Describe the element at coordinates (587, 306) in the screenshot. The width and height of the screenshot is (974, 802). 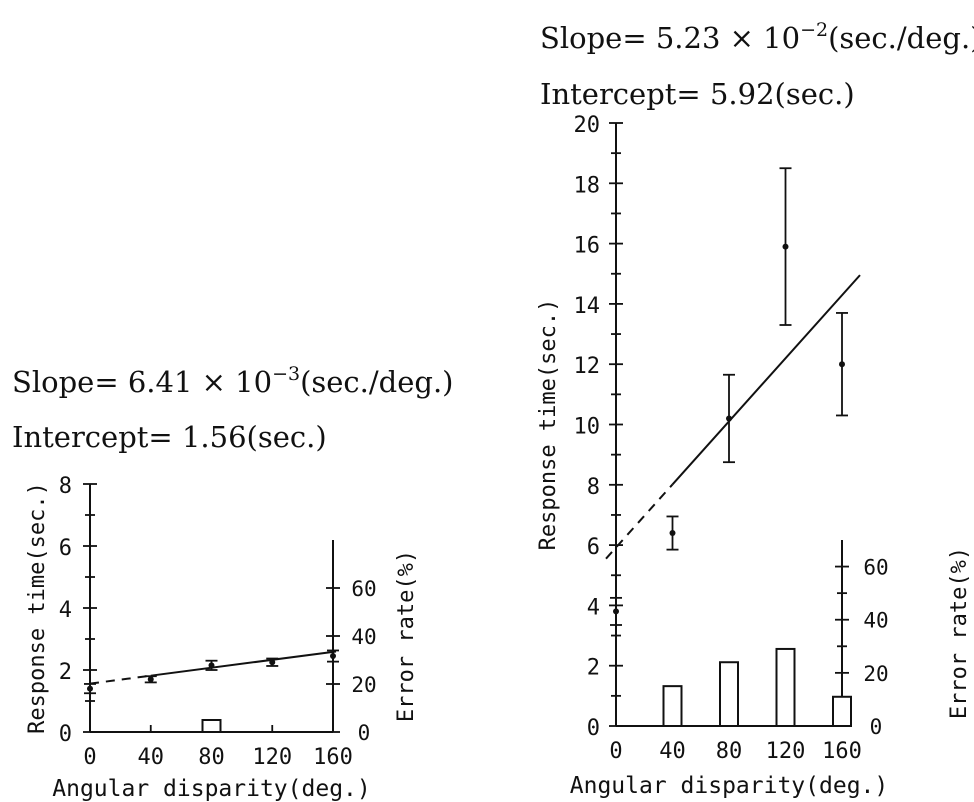
I see `y-tick-label: 14` at that location.